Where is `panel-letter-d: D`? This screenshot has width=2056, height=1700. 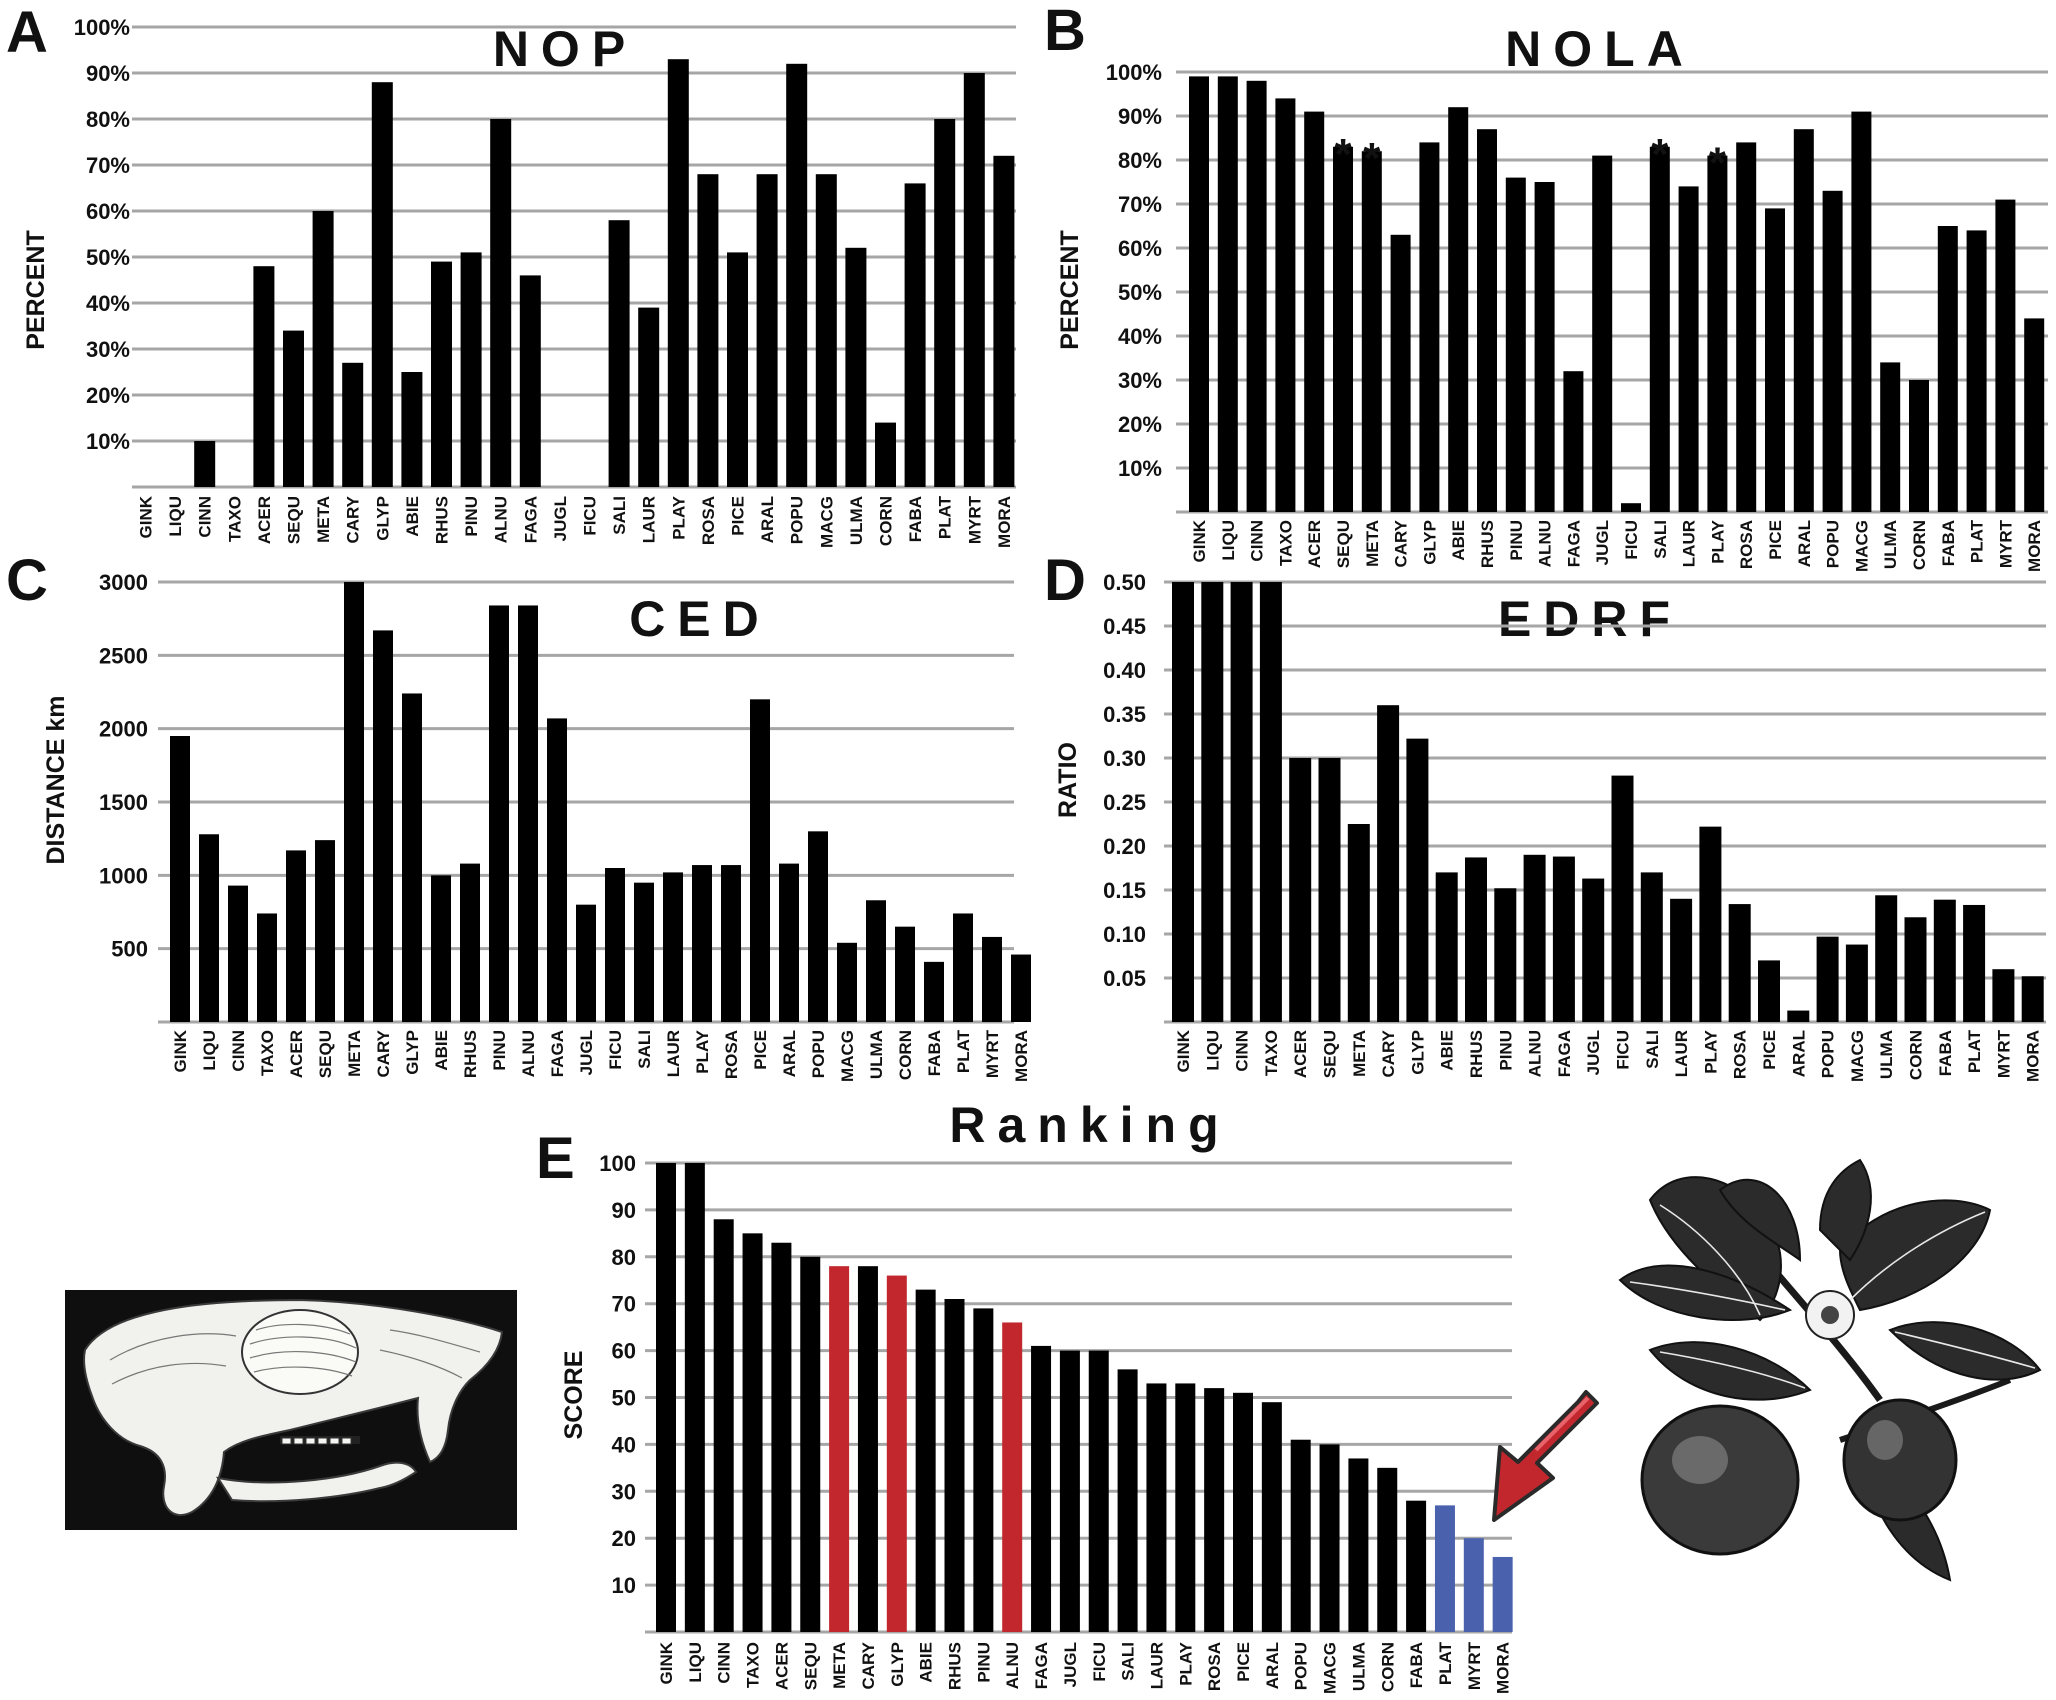
panel-letter-d: D is located at coordinates (1065, 580).